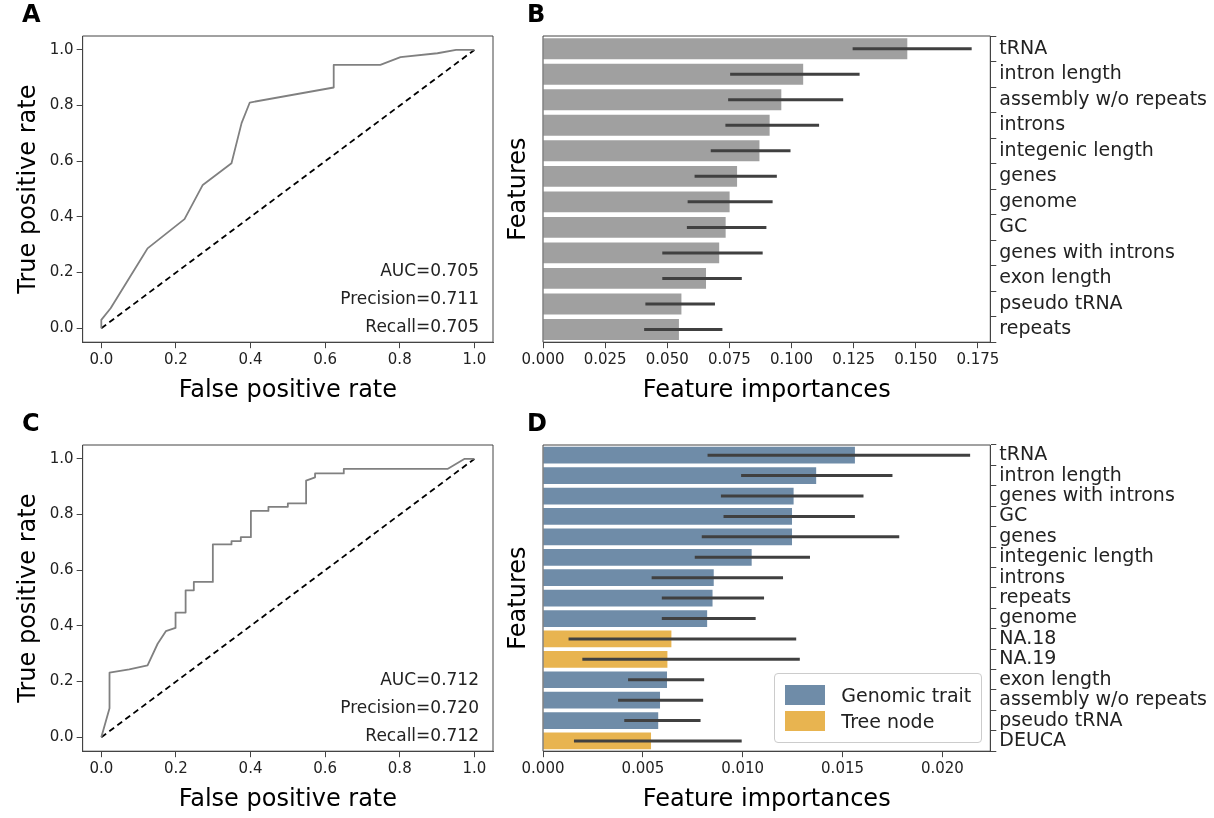 The height and width of the screenshot is (818, 1214). I want to click on x-tick-label: 0.075, so click(729, 359).